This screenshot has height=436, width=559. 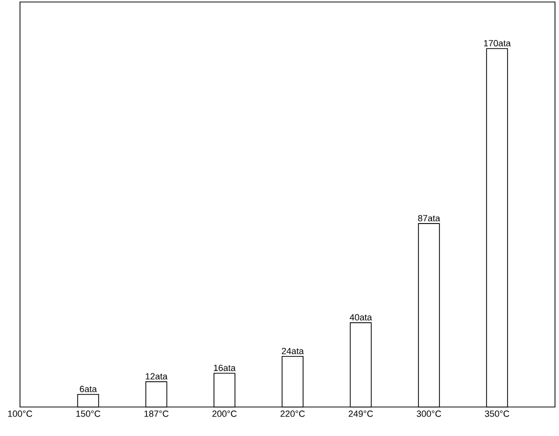 I want to click on x-tick-label: 249°C, so click(x=360, y=413).